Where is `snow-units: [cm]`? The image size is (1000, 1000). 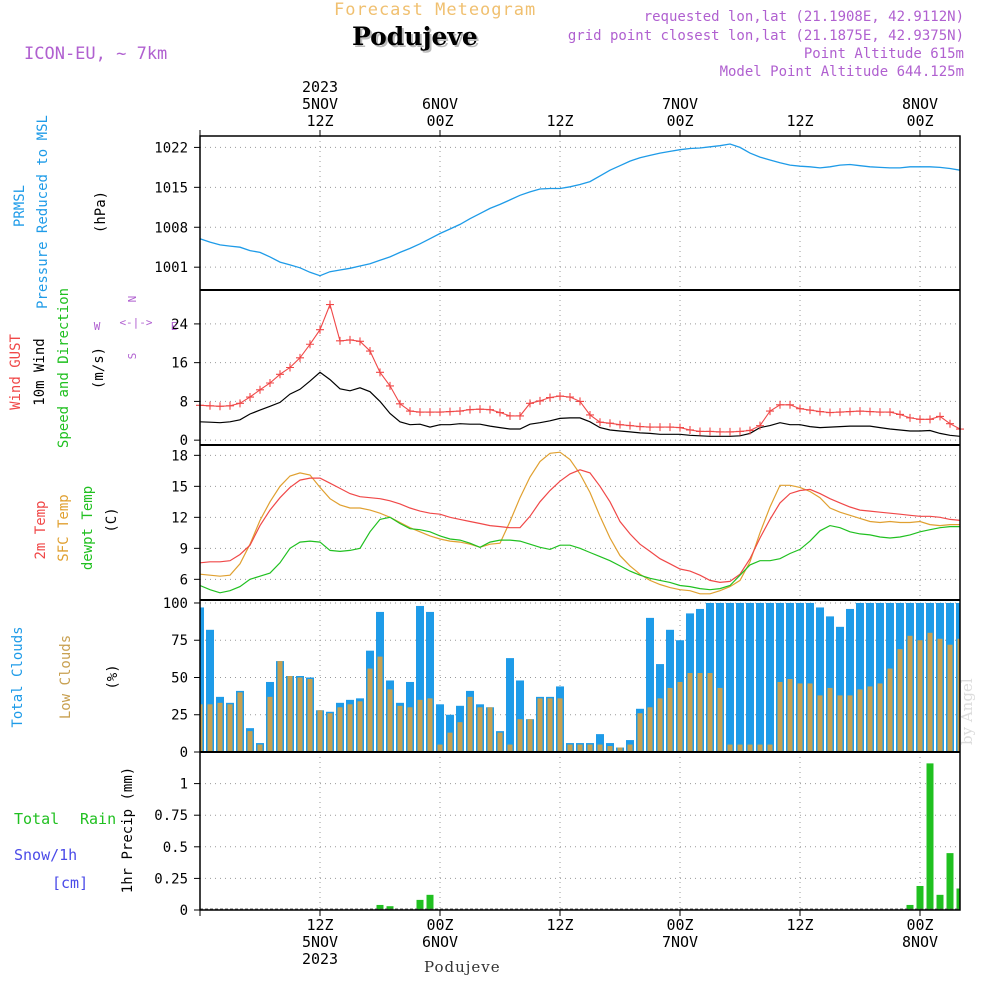
snow-units: [cm] is located at coordinates (70, 883).